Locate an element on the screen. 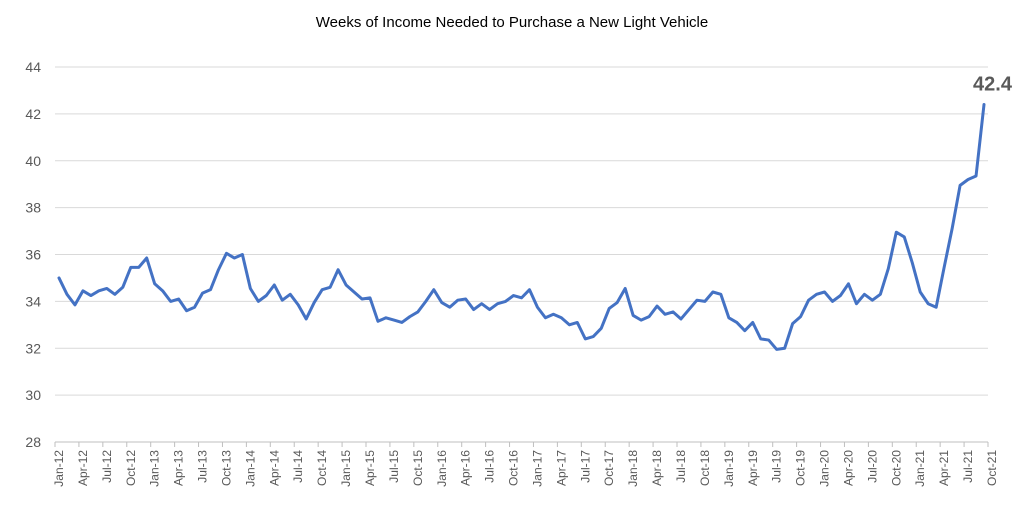 This screenshot has height=511, width=1024. x-tick-label: Oct-16 is located at coordinates (514, 468).